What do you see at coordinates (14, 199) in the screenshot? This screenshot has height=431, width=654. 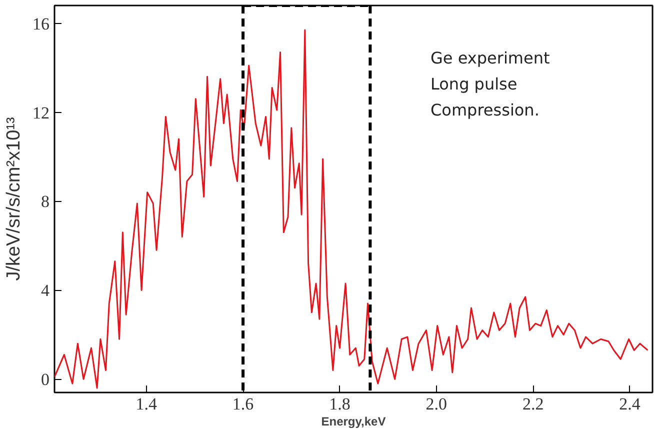 I see `y-axis-title: J/keV/sr/s/cm²x10¹³` at bounding box center [14, 199].